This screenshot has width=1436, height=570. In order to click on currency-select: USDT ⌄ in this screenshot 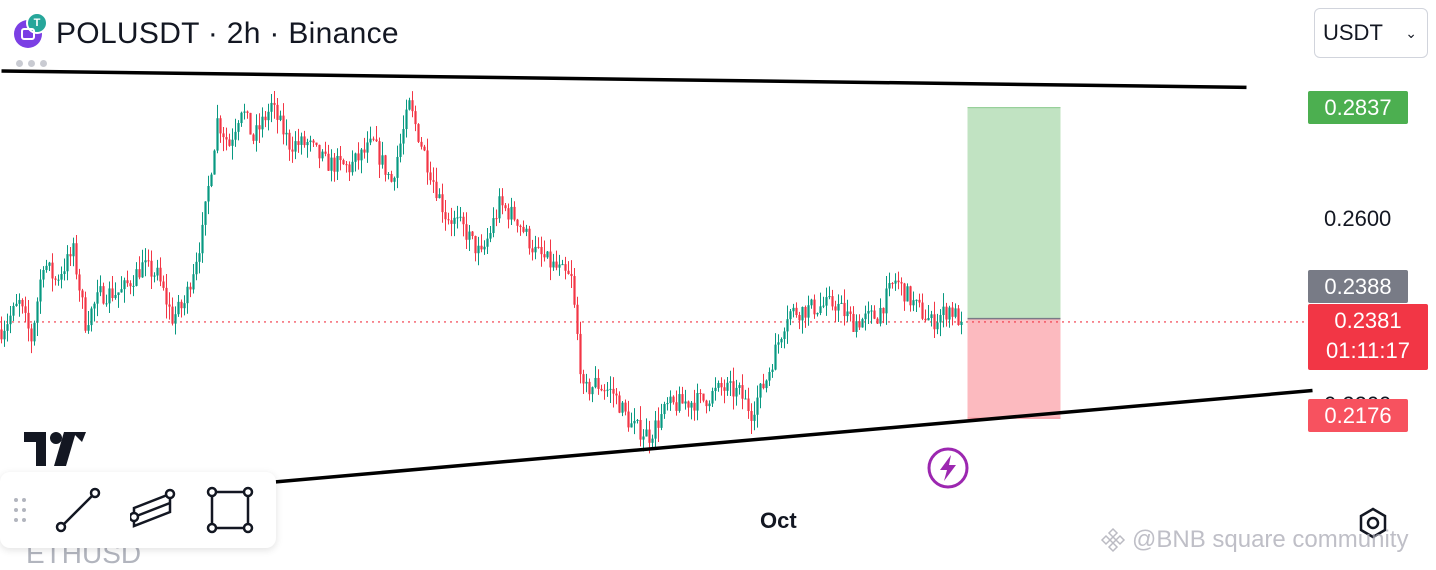, I will do `click(1371, 33)`.